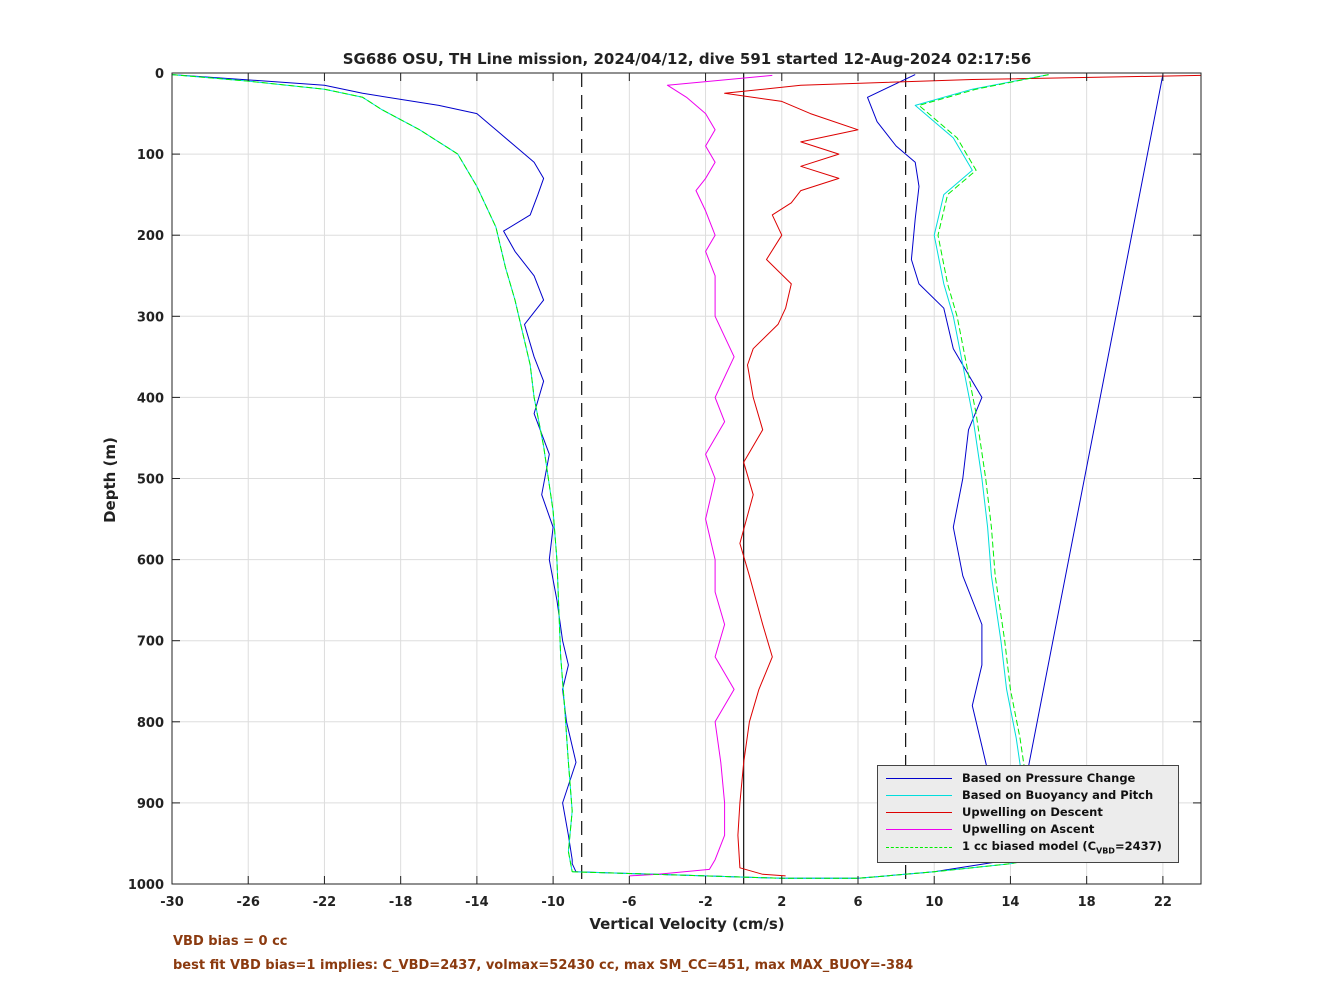 This screenshot has height=996, width=1328. I want to click on y-tick-label: 100, so click(150, 155).